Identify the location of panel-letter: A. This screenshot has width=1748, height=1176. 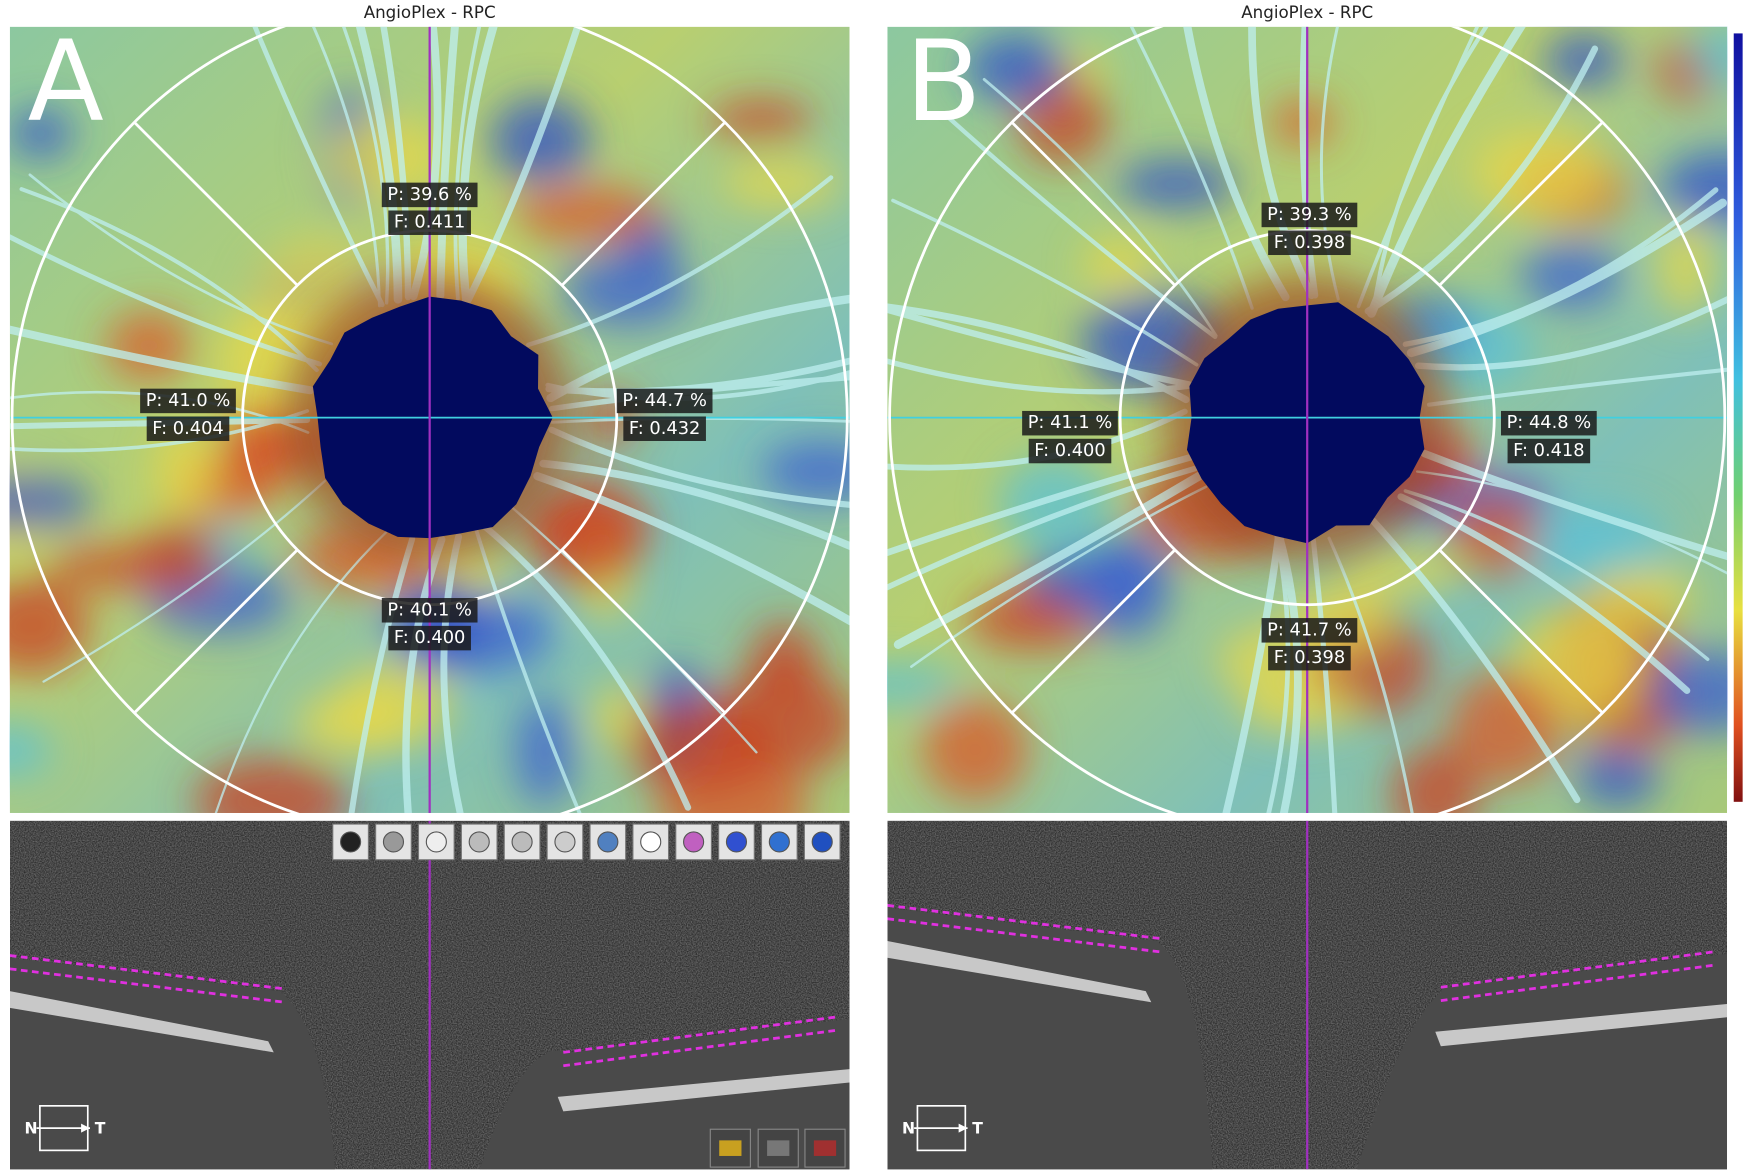
(66, 82).